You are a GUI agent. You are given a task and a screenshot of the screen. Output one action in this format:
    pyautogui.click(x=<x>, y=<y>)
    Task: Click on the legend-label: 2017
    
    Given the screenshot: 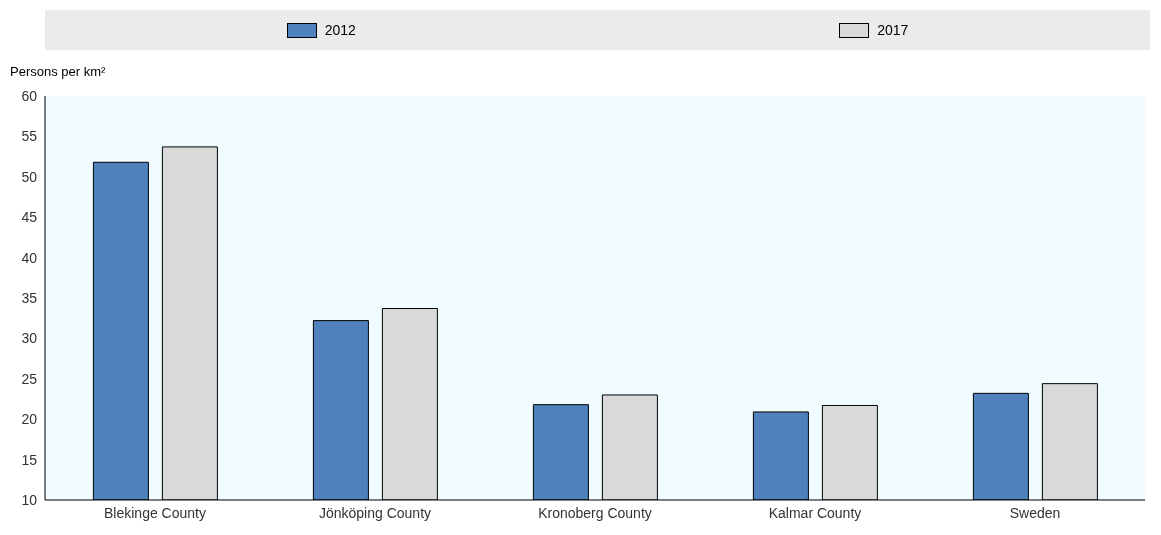 What is the action you would take?
    pyautogui.click(x=893, y=30)
    